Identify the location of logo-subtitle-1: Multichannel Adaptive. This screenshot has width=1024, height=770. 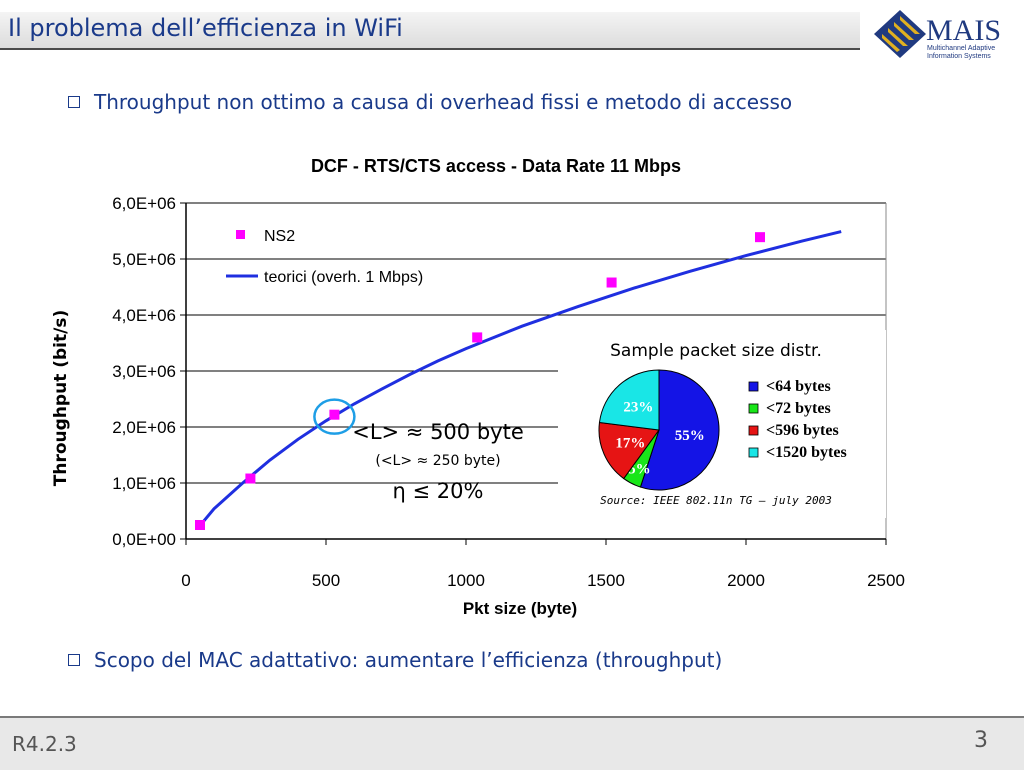
(961, 48).